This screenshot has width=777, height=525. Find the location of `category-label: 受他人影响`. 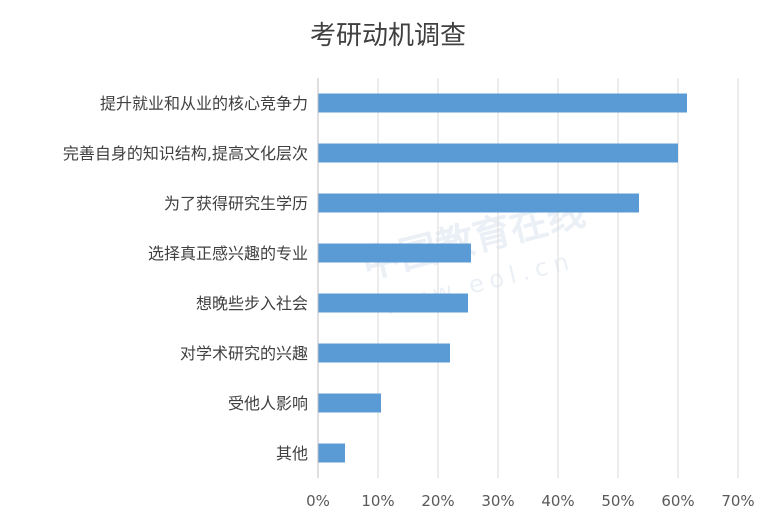

category-label: 受他人影响 is located at coordinates (268, 403).